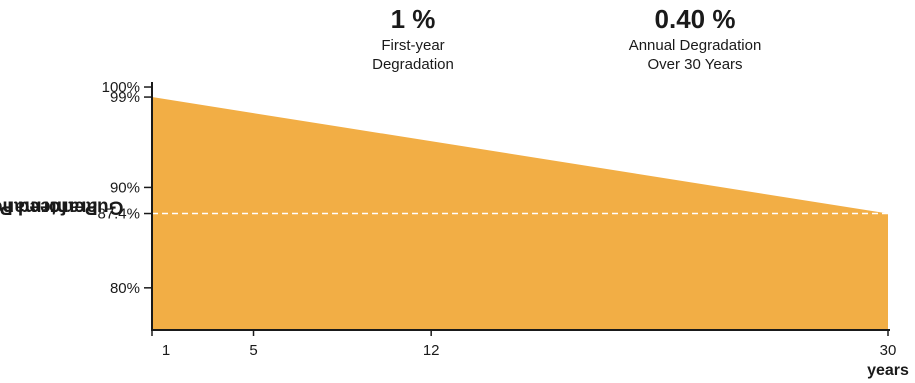 The width and height of the screenshot is (915, 383). I want to click on y-tick-label: 80%, so click(125, 288).